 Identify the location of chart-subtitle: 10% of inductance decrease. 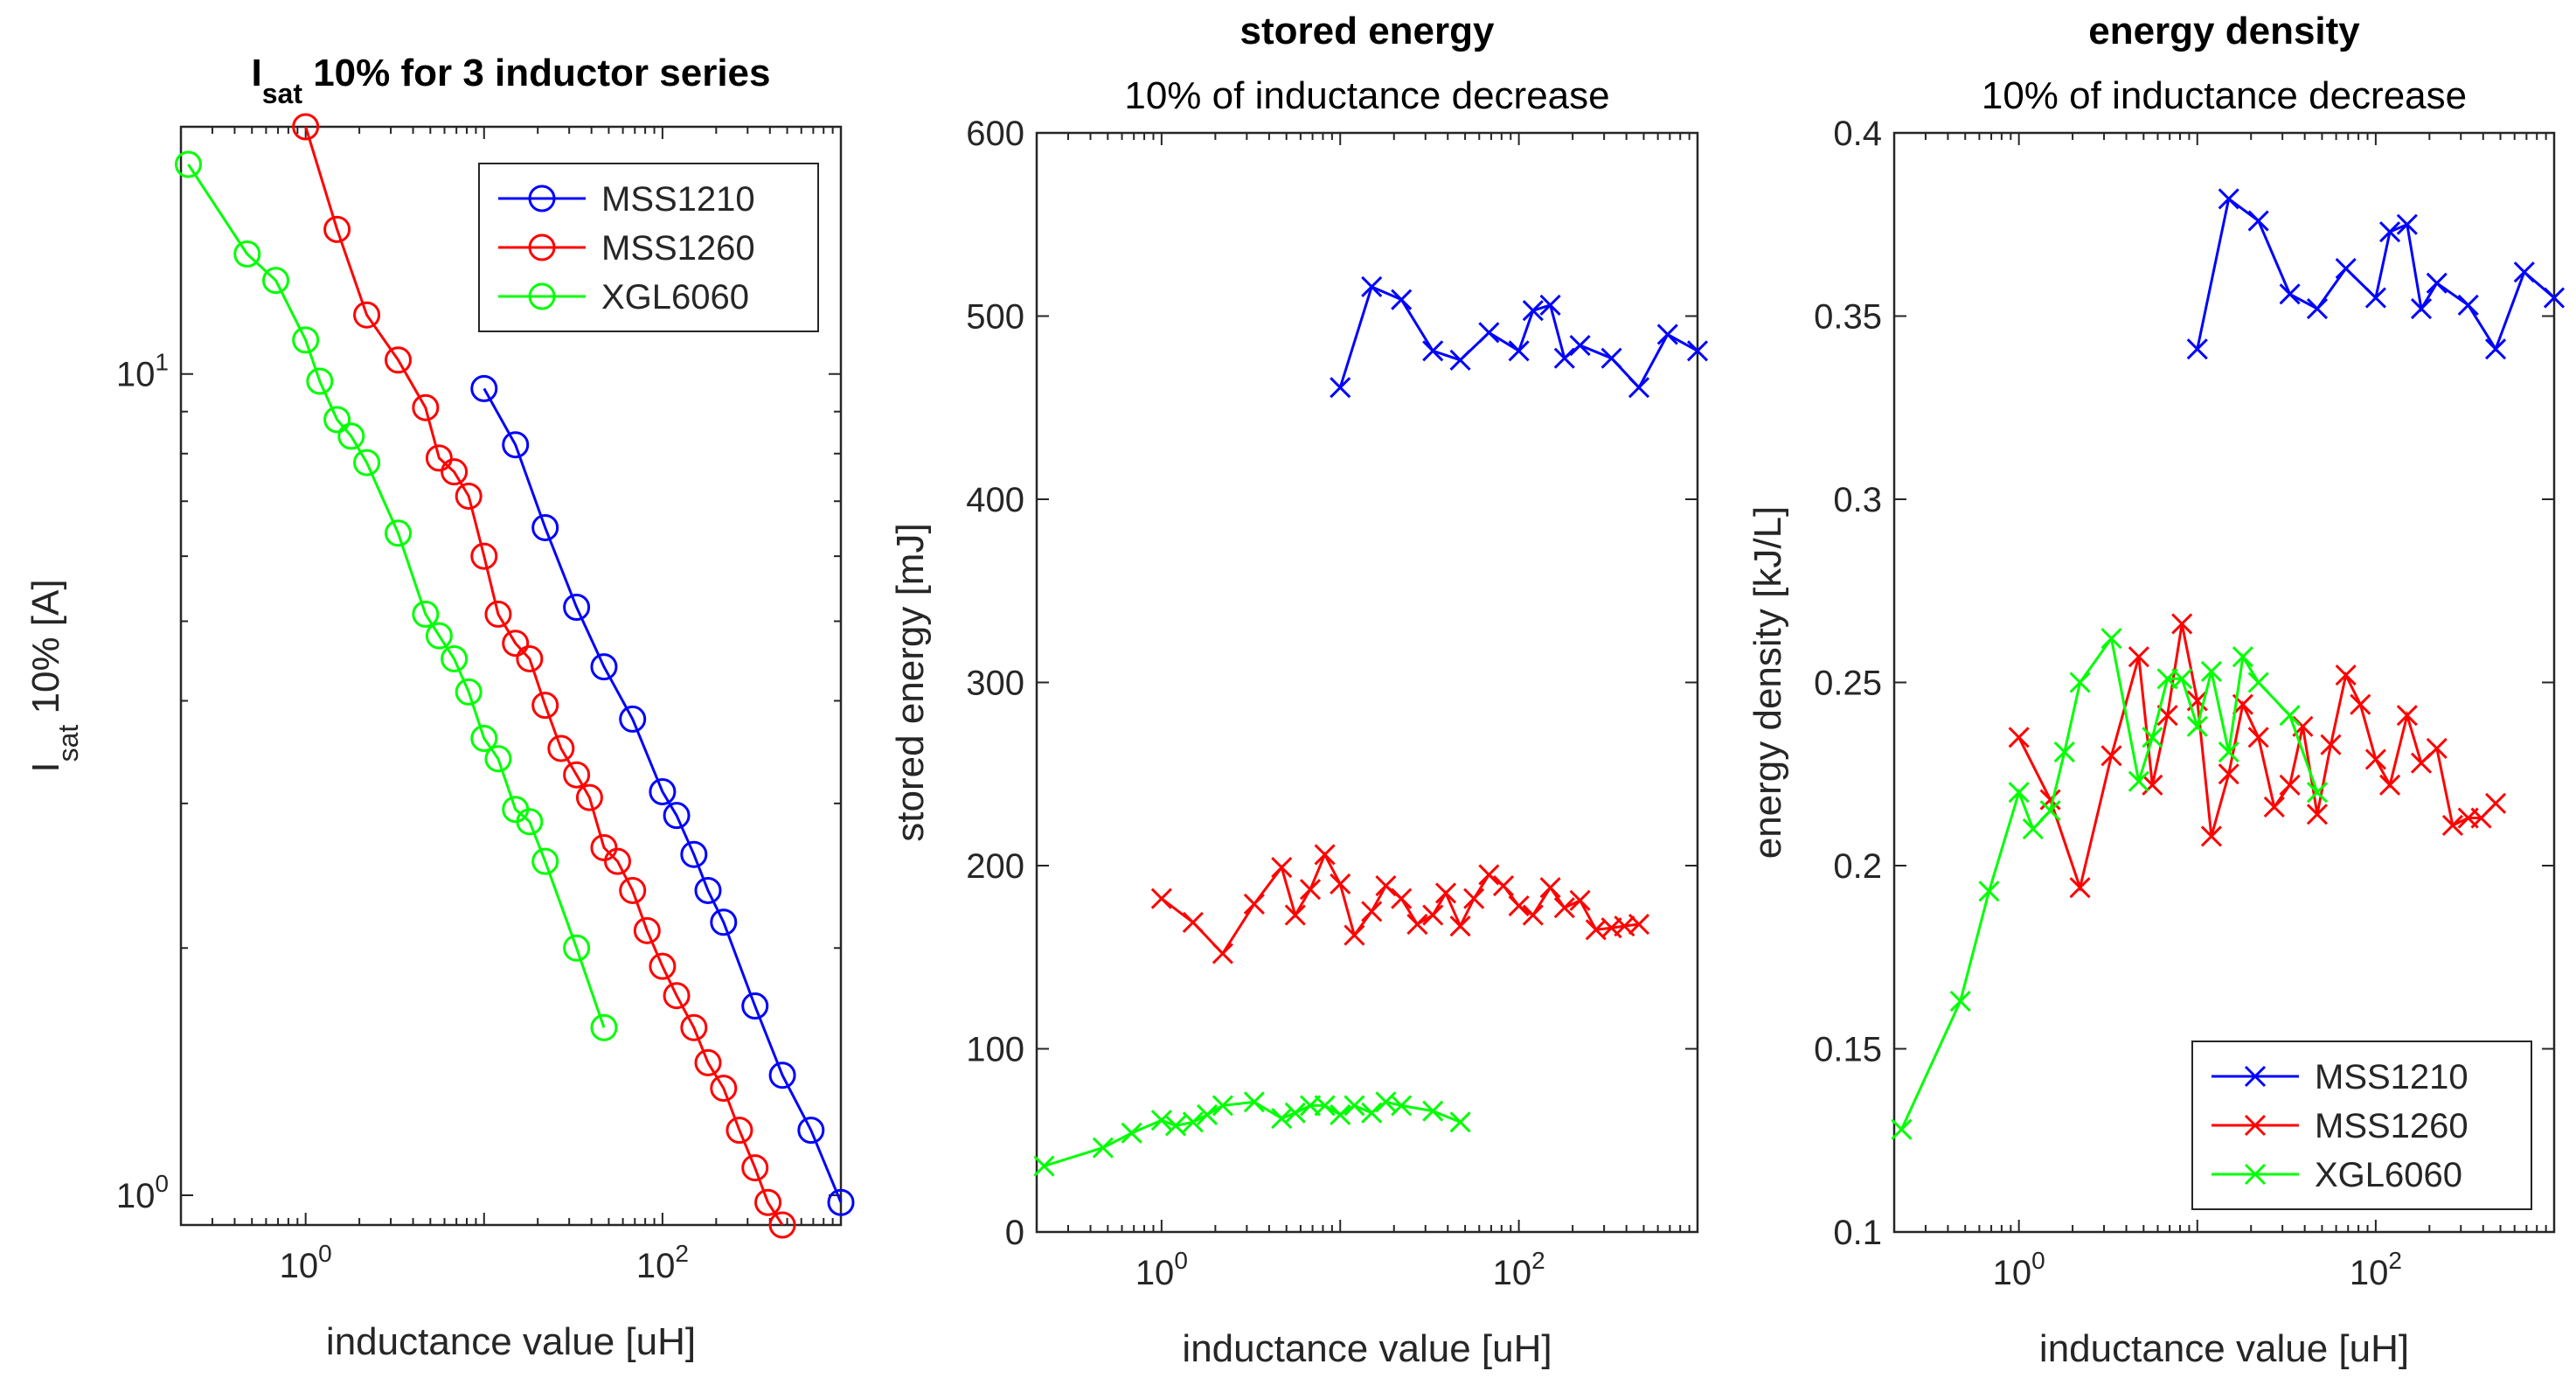
(1367, 95).